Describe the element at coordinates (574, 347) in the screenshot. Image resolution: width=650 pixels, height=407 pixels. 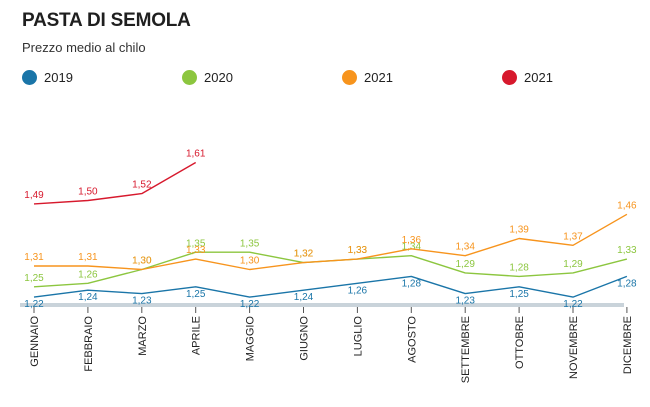
I see `x-tick-label-11: NOVEMBRE` at that location.